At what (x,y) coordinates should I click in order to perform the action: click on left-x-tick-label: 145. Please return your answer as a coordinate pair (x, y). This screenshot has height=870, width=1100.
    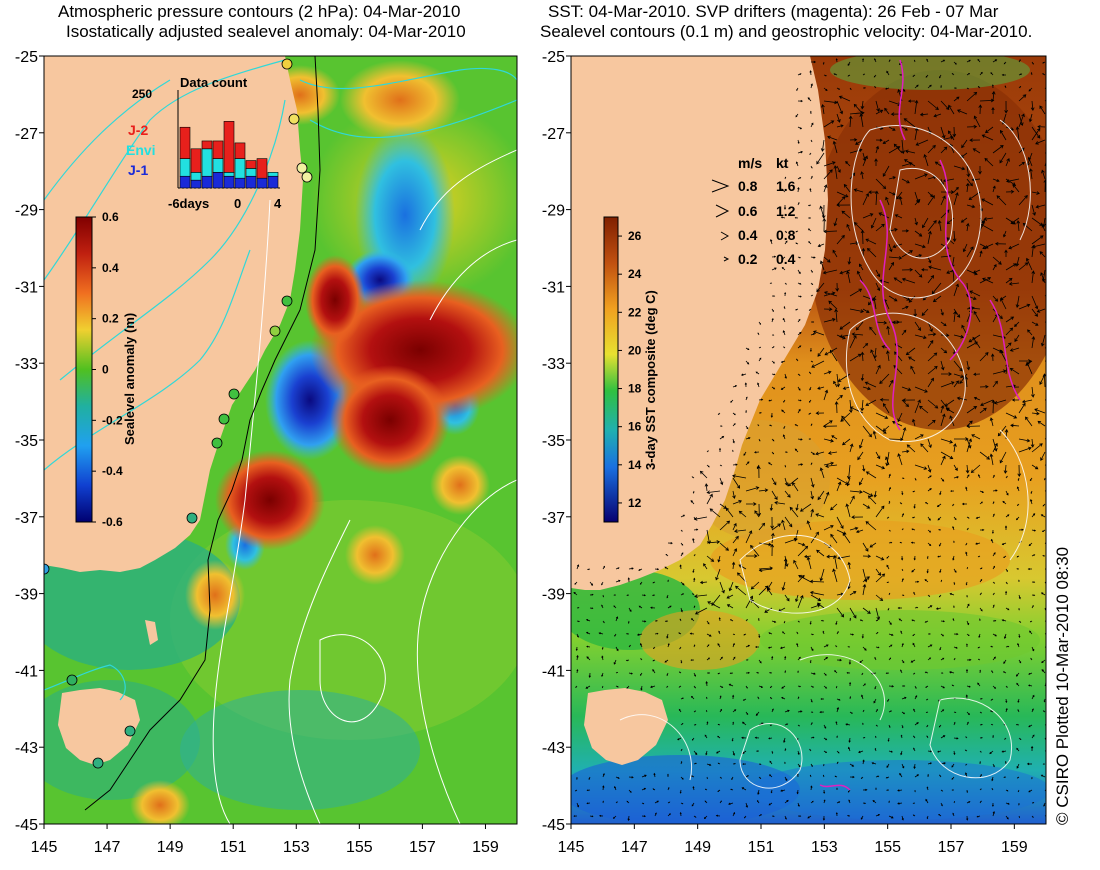
    Looking at the image, I should click on (44, 847).